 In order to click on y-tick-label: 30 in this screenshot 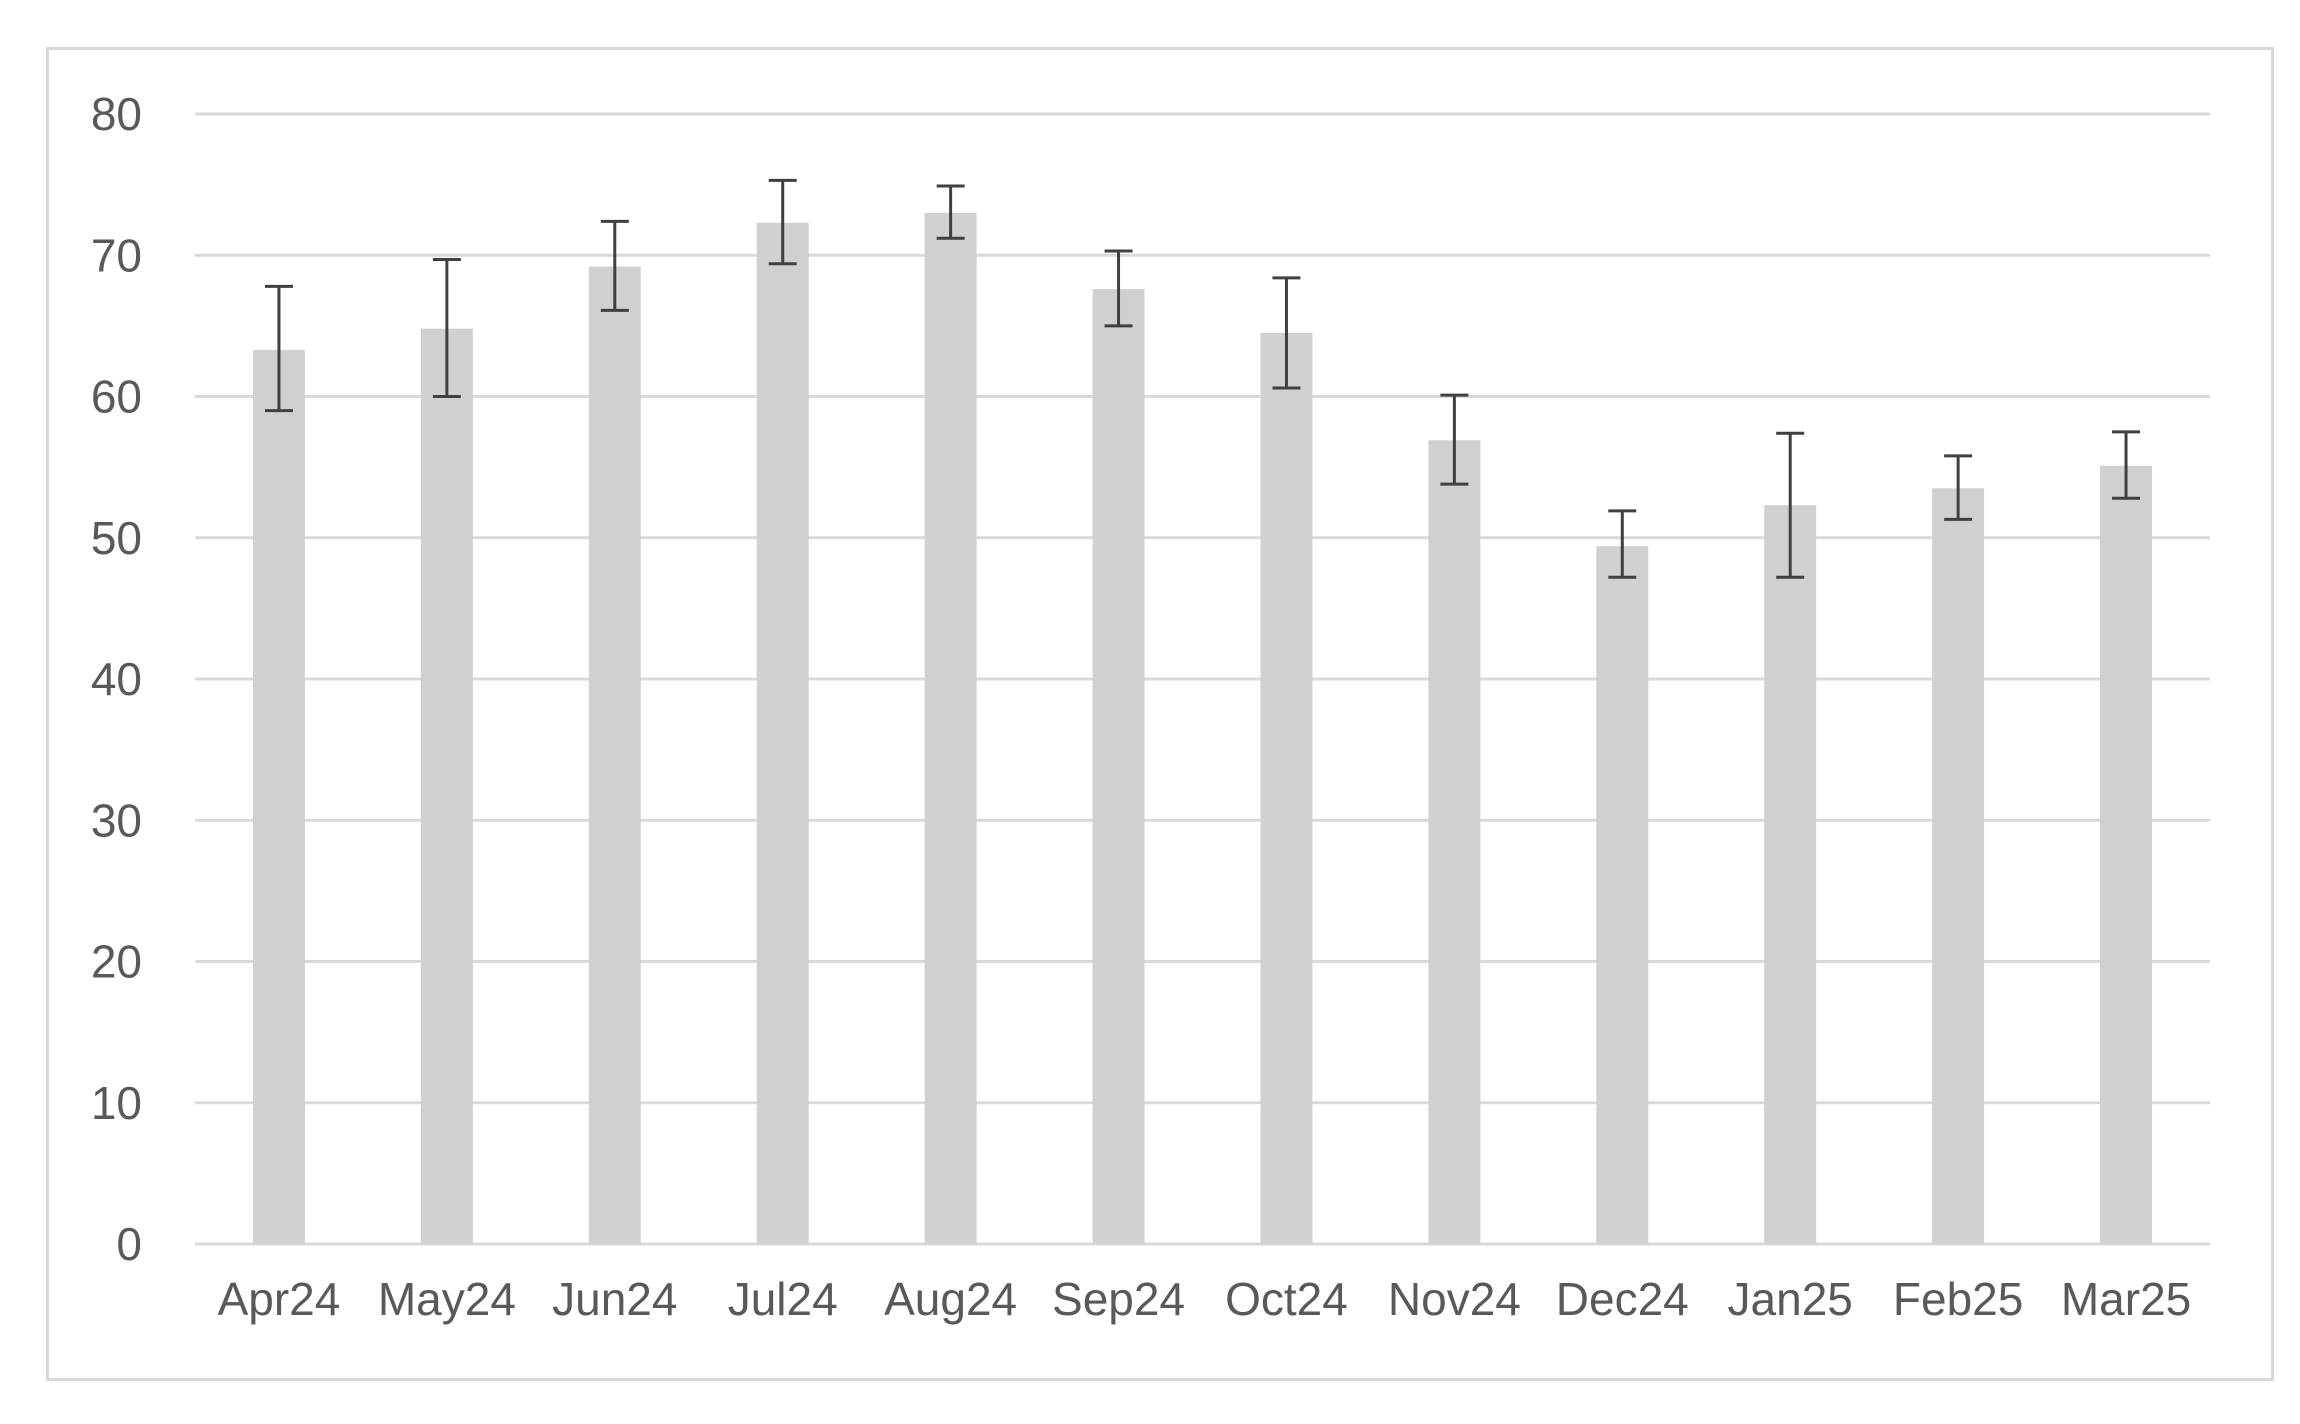, I will do `click(116, 820)`.